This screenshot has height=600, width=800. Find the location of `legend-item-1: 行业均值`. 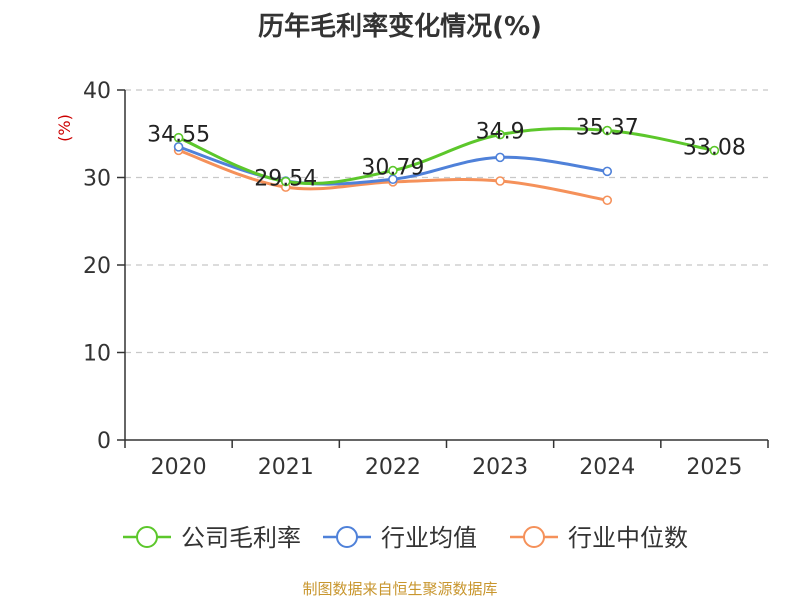

legend-item-1: 行业均值 is located at coordinates (400, 538).